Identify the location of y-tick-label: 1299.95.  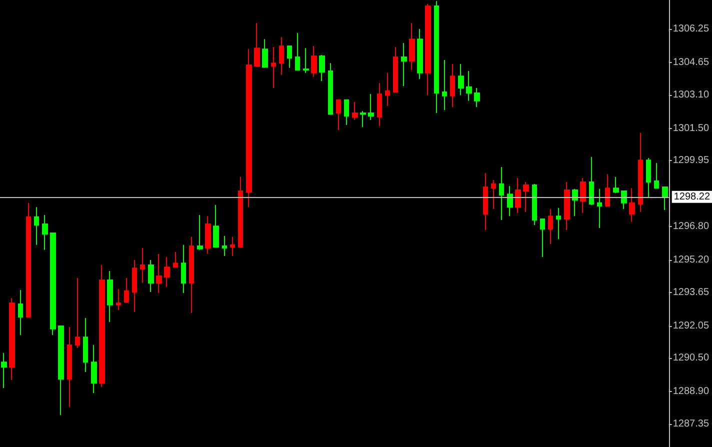
(691, 160).